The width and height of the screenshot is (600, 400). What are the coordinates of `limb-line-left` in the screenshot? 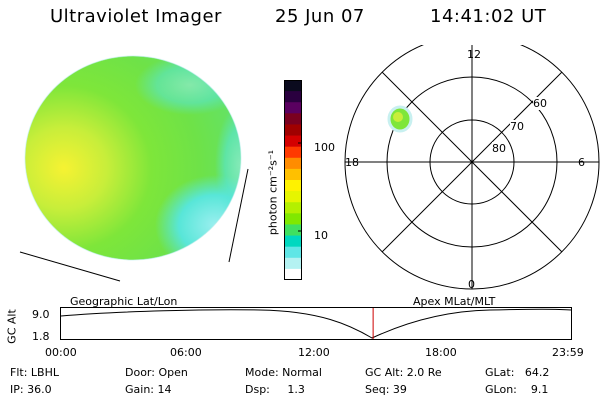 It's located at (70, 266).